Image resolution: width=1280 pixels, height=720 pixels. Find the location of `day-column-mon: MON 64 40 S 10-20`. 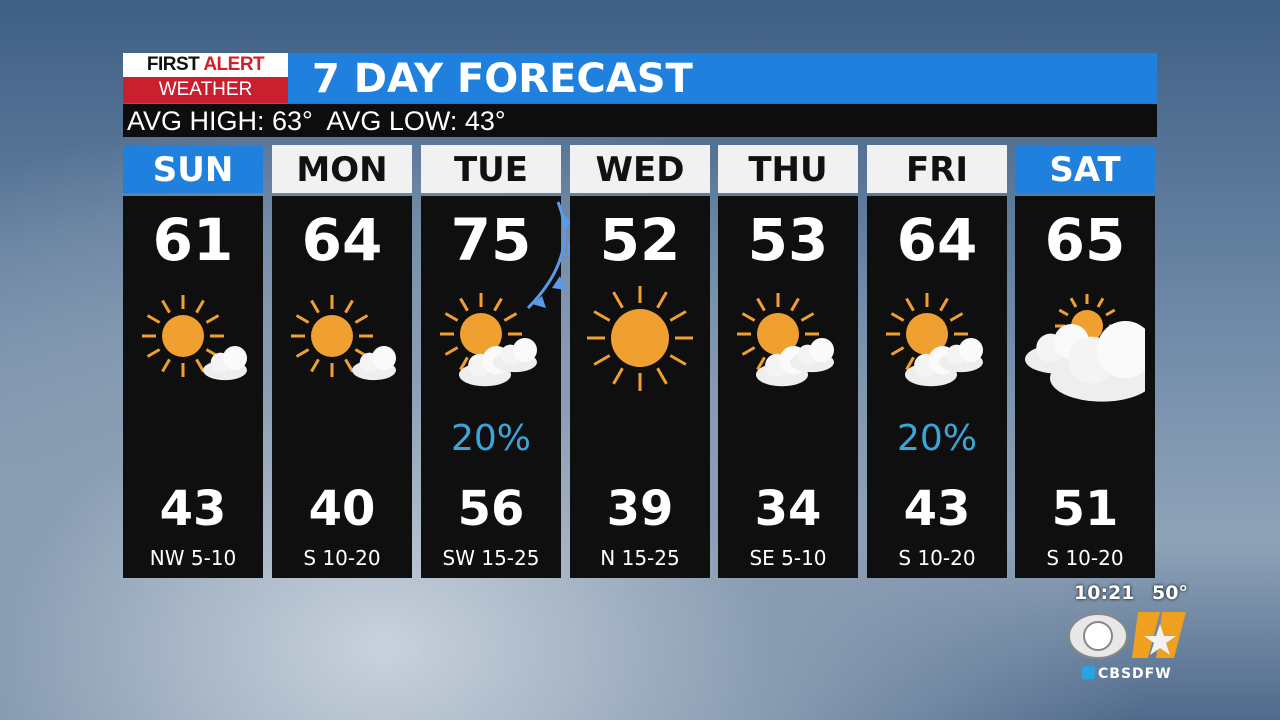

day-column-mon: MON 64 40 S 10-20 is located at coordinates (342, 361).